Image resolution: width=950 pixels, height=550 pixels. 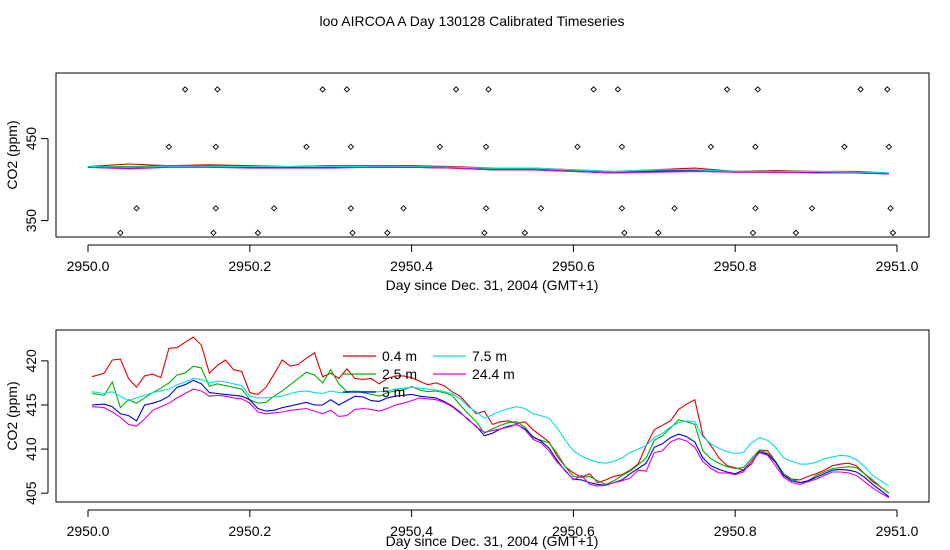 I want to click on bot-x-tick-label: 2950.8, so click(x=735, y=531).